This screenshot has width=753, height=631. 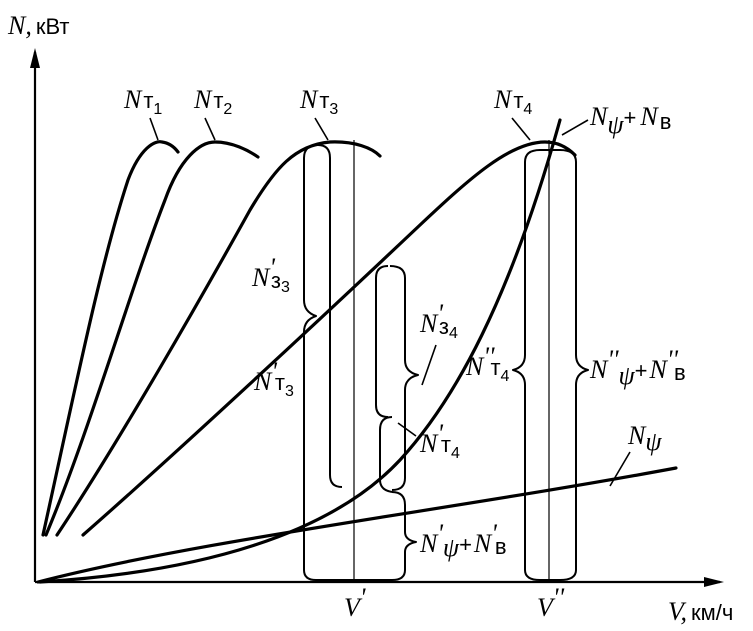 I want to click on brace-nt4p, so click(x=386, y=454).